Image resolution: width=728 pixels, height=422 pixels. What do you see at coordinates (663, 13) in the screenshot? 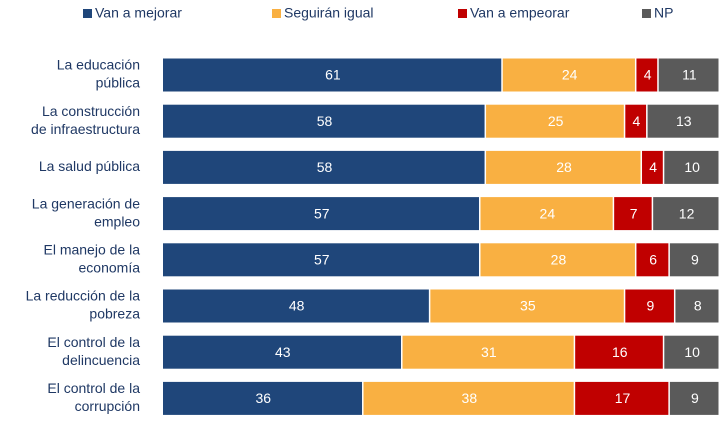
I see `legend-label: NP` at bounding box center [663, 13].